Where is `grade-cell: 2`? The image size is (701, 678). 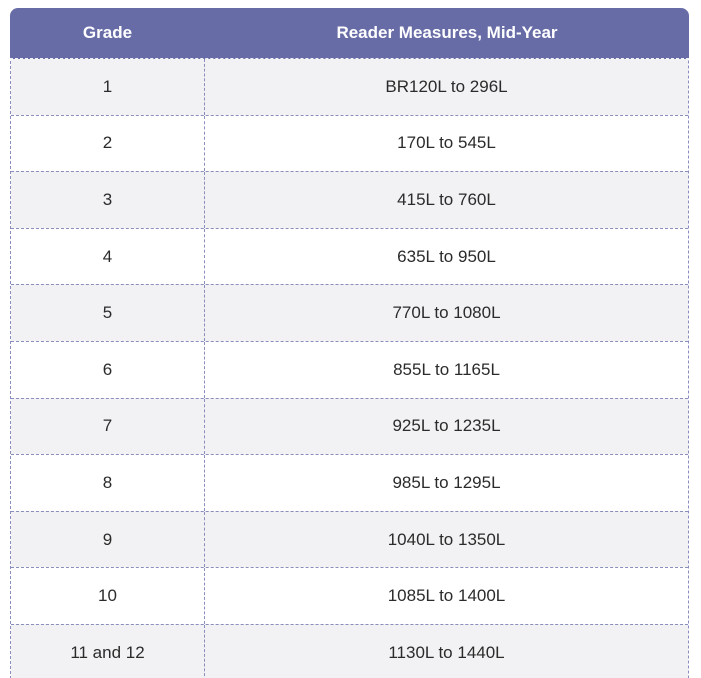 grade-cell: 2 is located at coordinates (108, 143).